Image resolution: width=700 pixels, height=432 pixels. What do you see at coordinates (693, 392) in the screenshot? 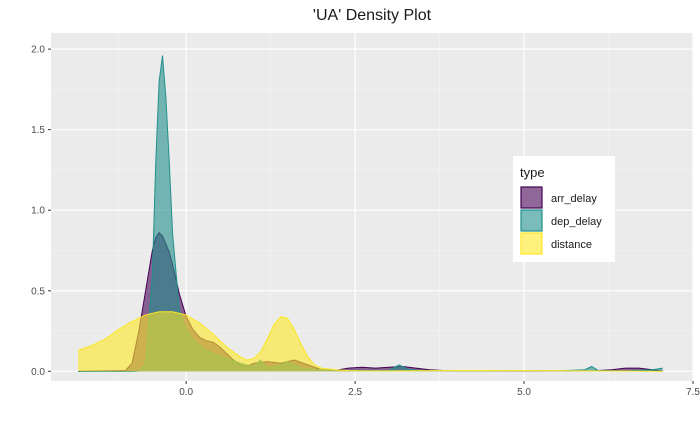
I see `x-tick-label: 7.5` at bounding box center [693, 392].